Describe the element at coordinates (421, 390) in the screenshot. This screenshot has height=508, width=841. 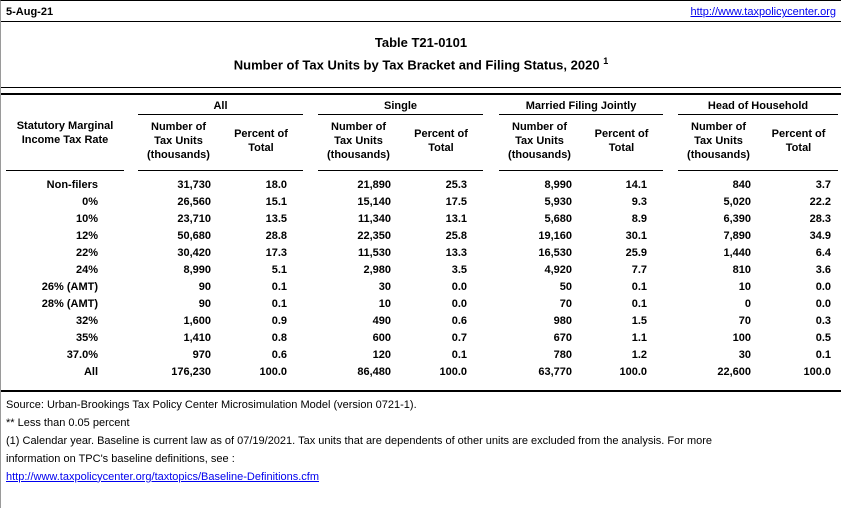
I see `table-bottom-rule` at that location.